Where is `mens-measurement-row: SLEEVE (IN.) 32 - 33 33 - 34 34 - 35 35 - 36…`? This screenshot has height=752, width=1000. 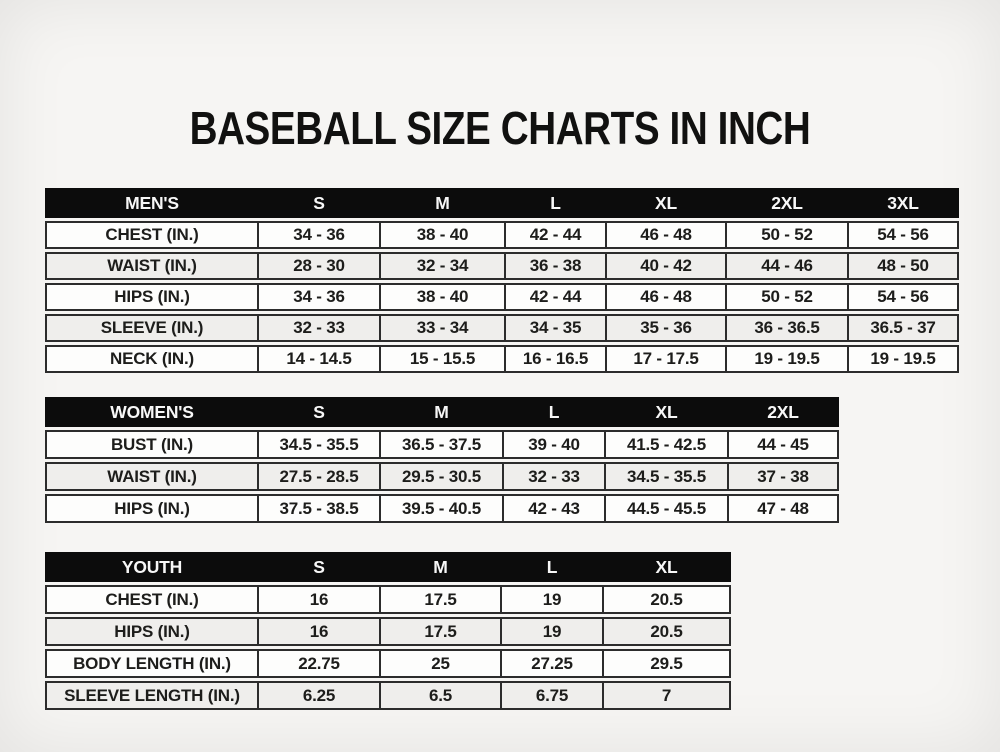 mens-measurement-row: SLEEVE (IN.) 32 - 33 33 - 34 34 - 35 35 - 36… is located at coordinates (502, 328).